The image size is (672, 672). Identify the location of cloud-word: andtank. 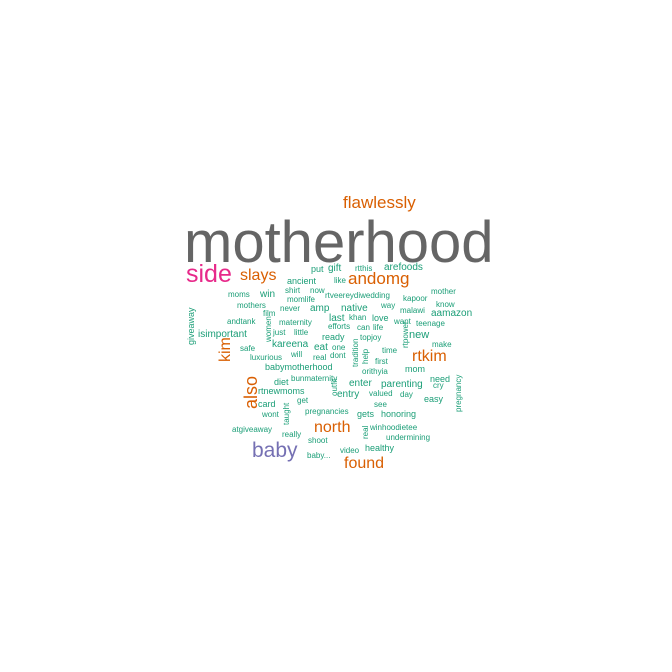
(241, 321).